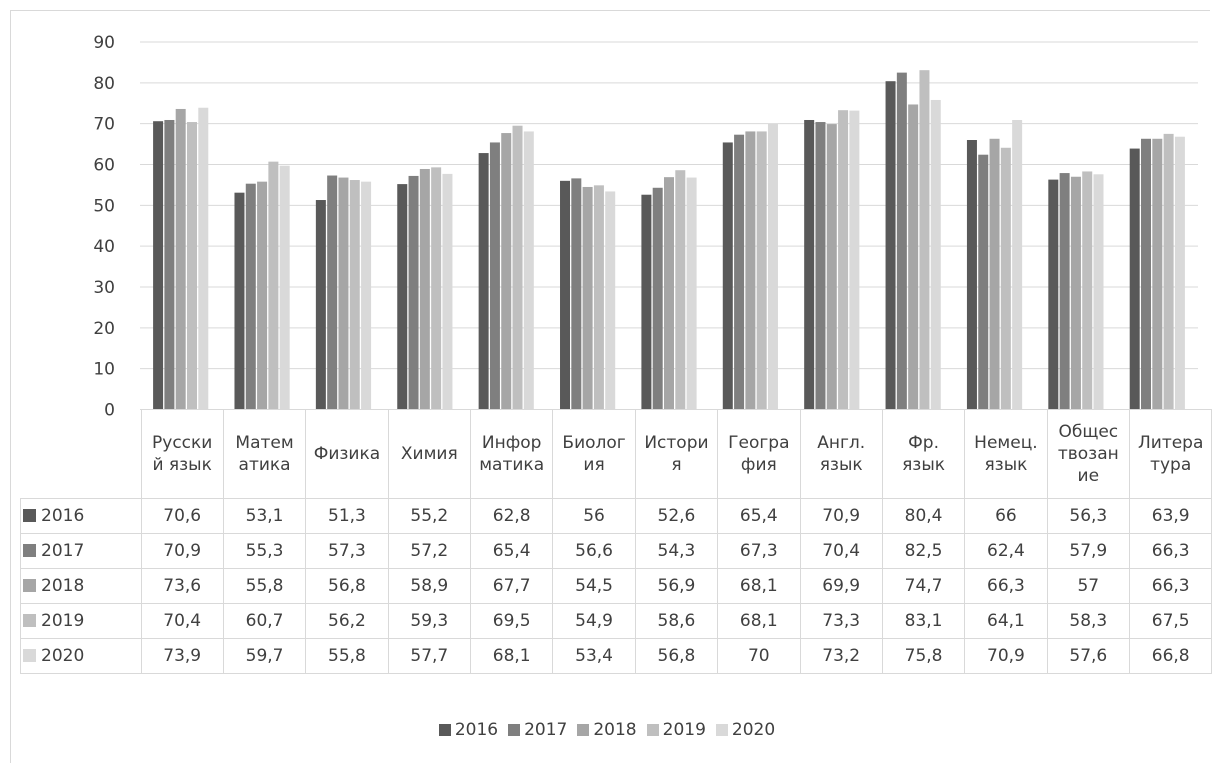 This screenshot has height=763, width=1214. Describe the element at coordinates (476, 730) in the screenshot. I see `legend-label: 2016` at that location.